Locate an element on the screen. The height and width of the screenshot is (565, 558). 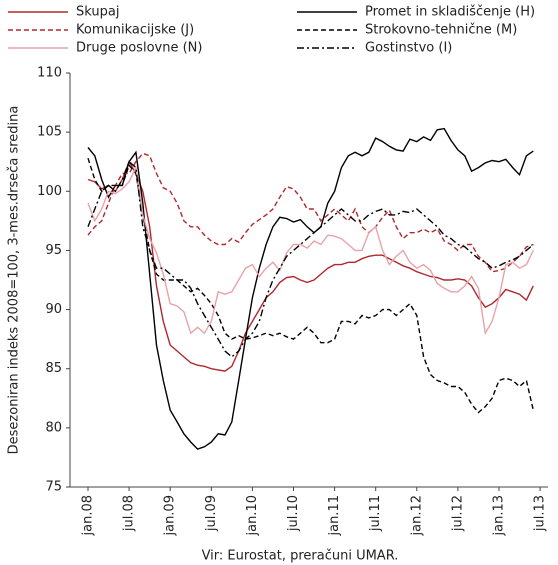
x-tick-label: jan.09 is located at coordinates (170, 516).